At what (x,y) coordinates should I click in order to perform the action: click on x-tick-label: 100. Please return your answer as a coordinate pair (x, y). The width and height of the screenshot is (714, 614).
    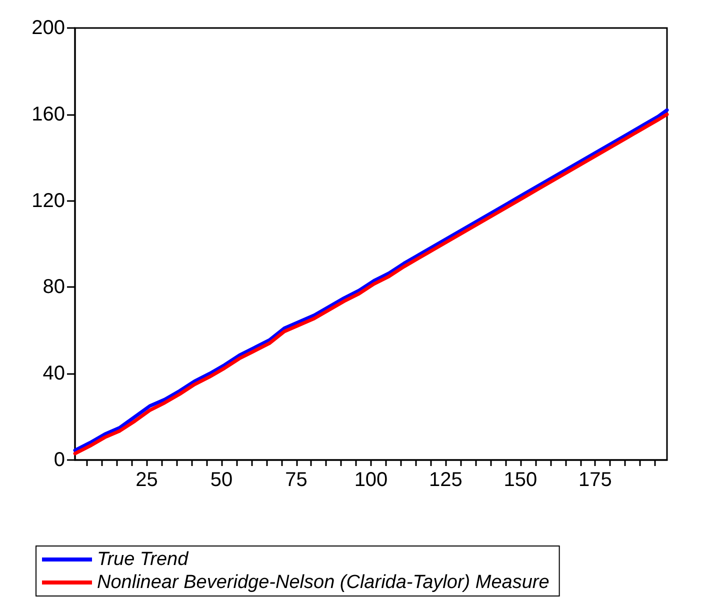
    Looking at the image, I should click on (371, 480).